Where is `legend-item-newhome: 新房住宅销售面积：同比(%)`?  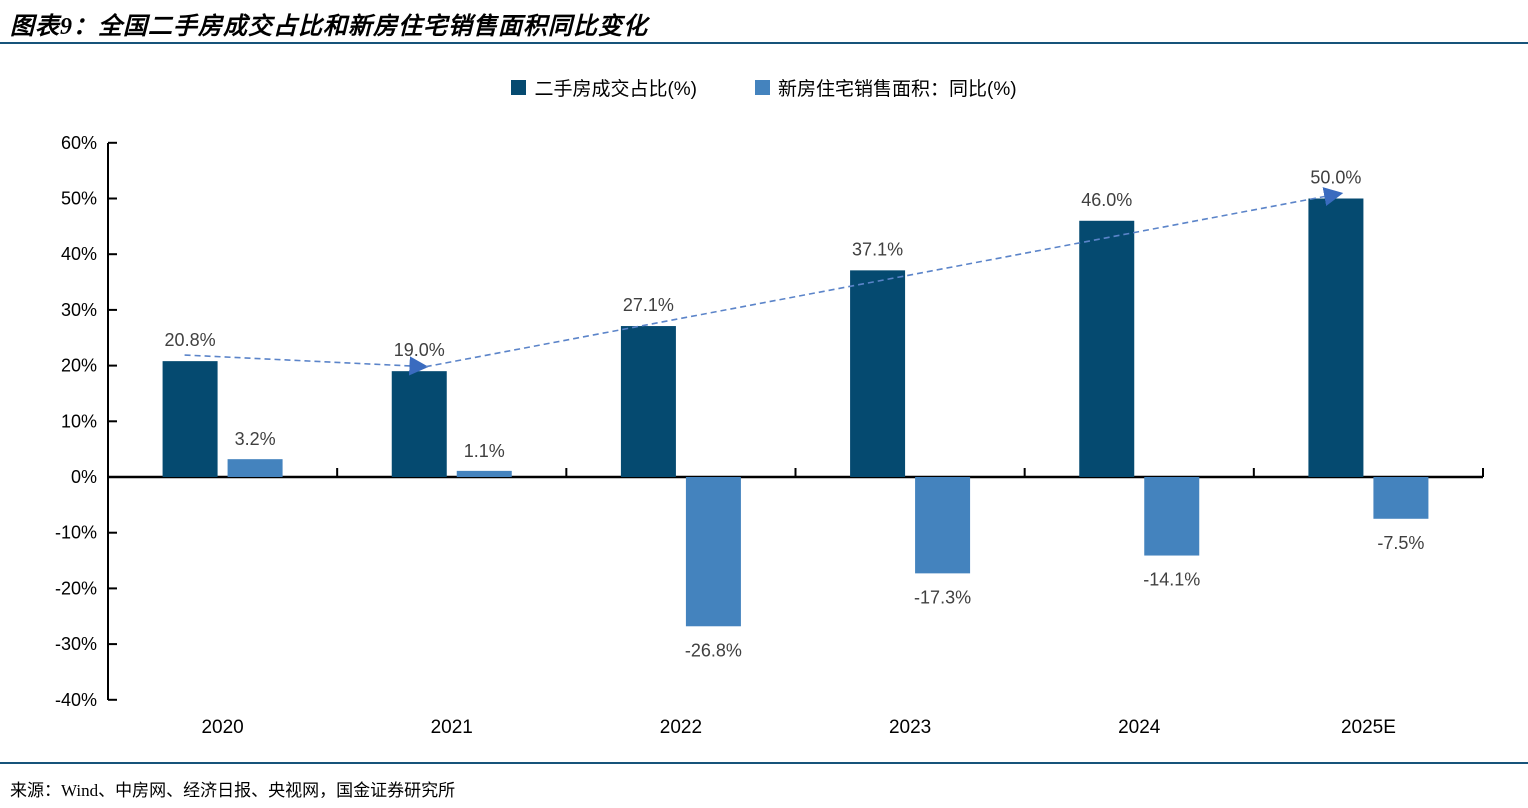 legend-item-newhome: 新房住宅销售面积：同比(%) is located at coordinates (886, 87).